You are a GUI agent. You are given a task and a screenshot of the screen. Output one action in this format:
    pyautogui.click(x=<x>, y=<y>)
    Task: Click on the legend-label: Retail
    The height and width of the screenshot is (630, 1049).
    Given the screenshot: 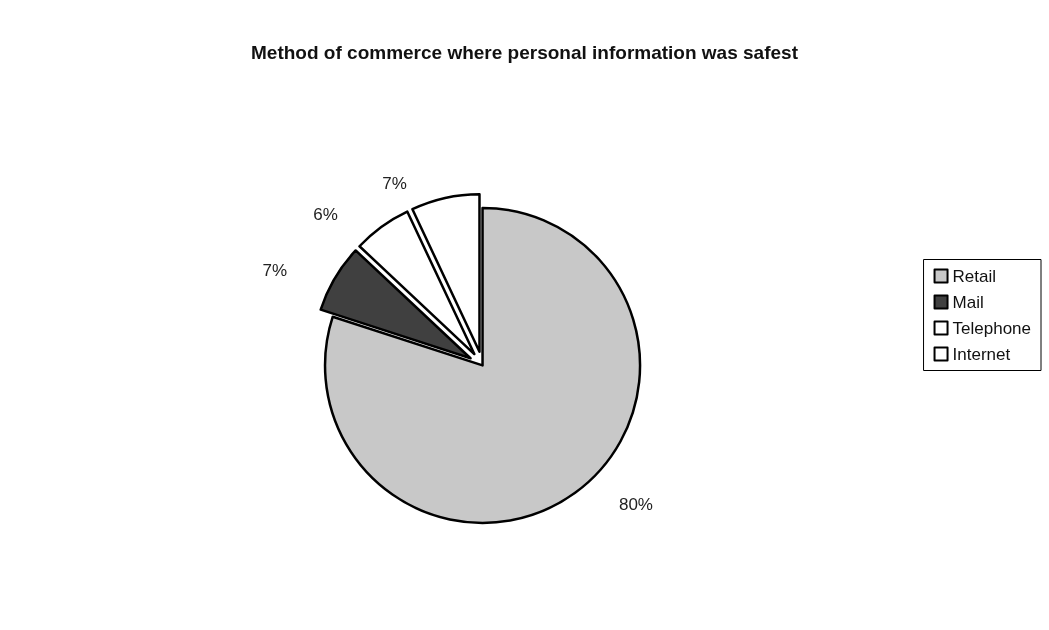 What is the action you would take?
    pyautogui.click(x=974, y=276)
    